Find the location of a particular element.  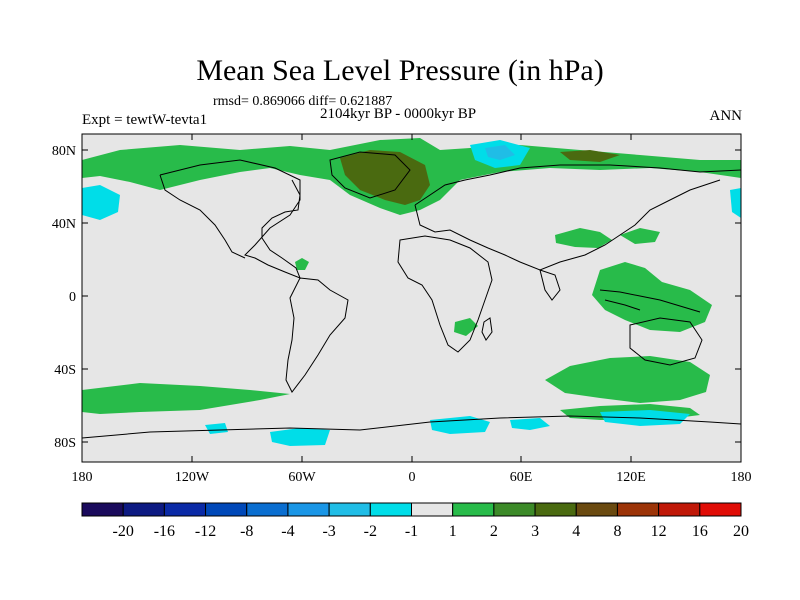

colorbar-label: -2 is located at coordinates (370, 531).